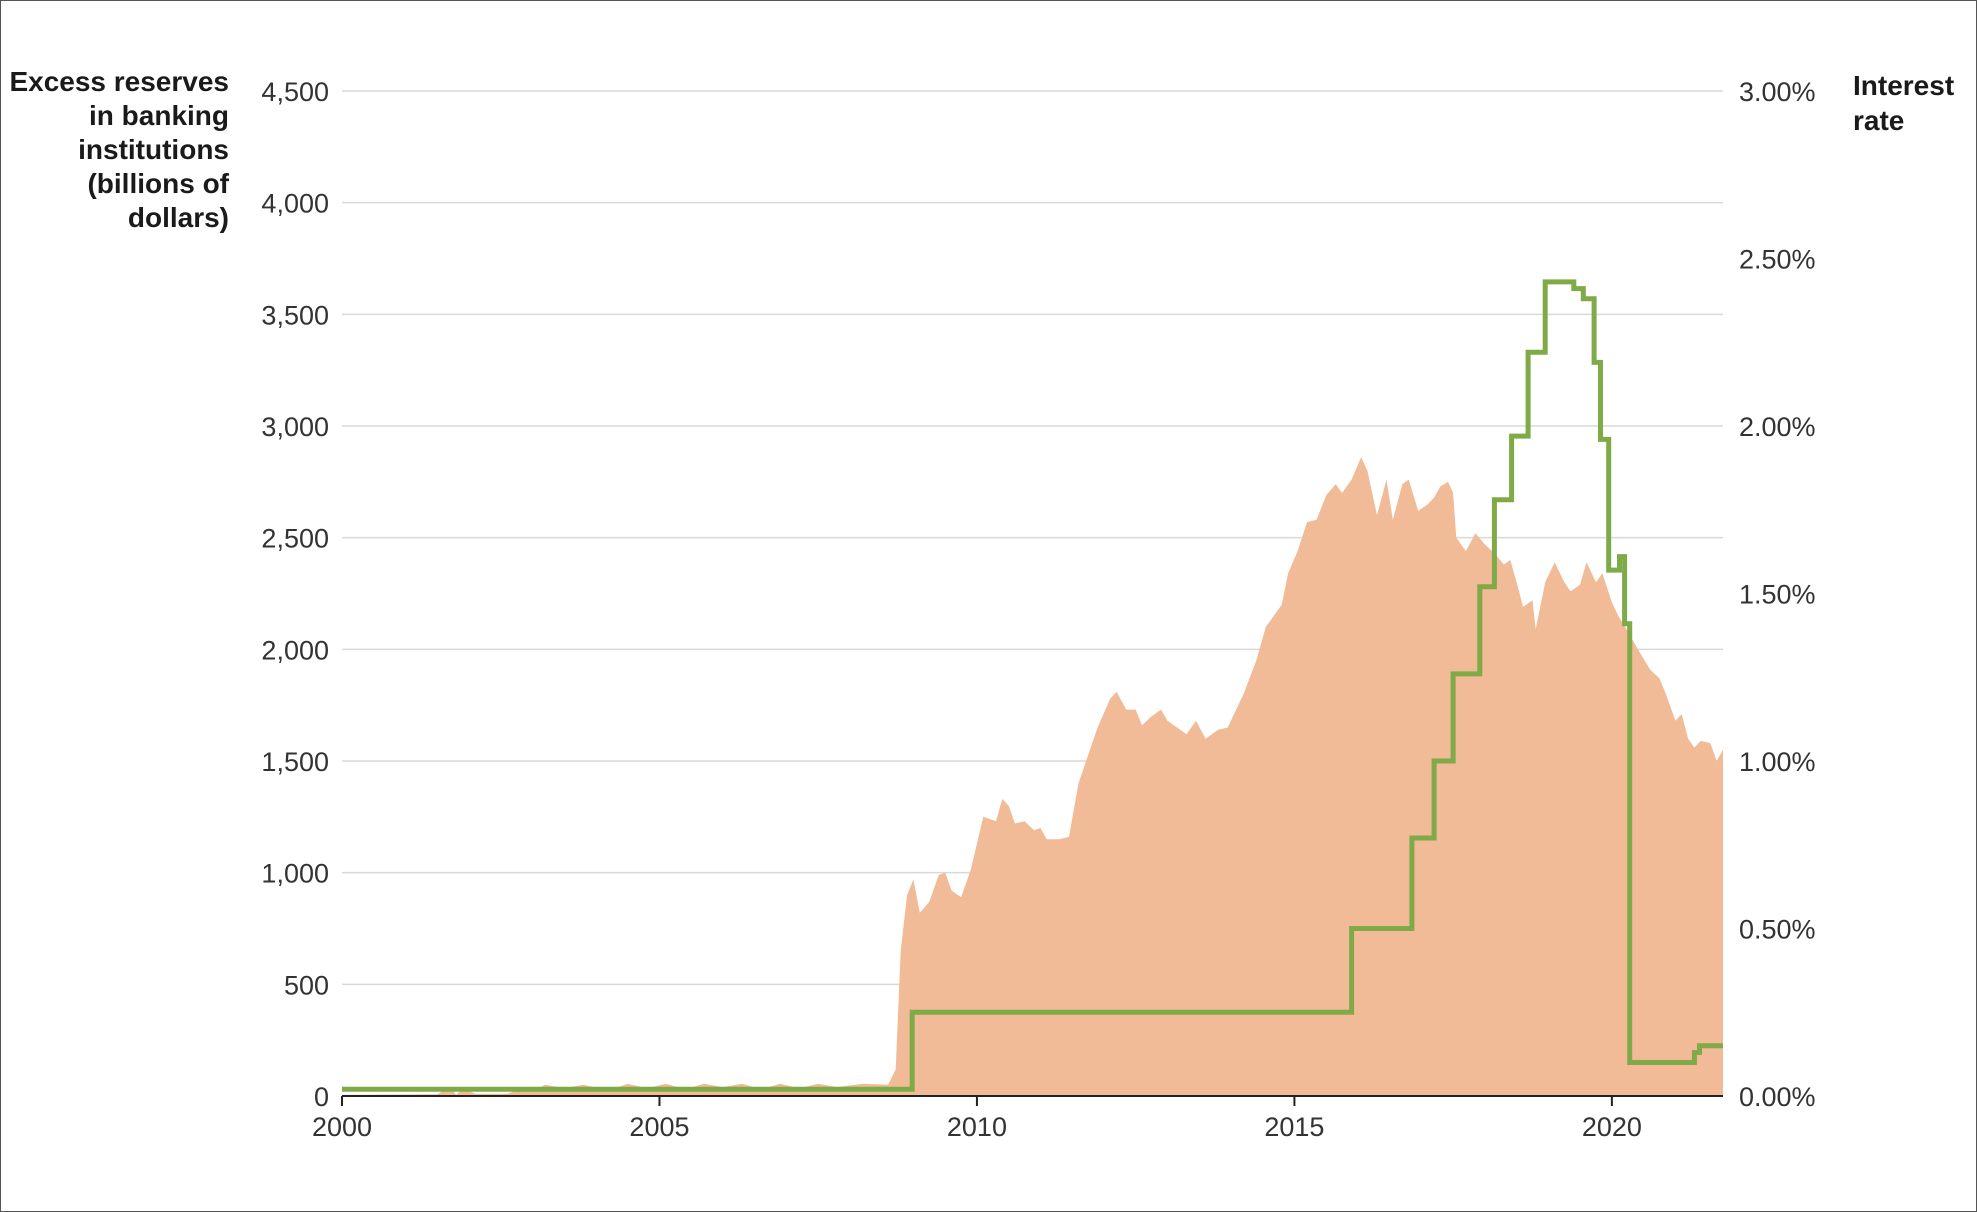 The height and width of the screenshot is (1212, 1977). What do you see at coordinates (295, 874) in the screenshot?
I see `left-tick-label-1000: 1,000` at bounding box center [295, 874].